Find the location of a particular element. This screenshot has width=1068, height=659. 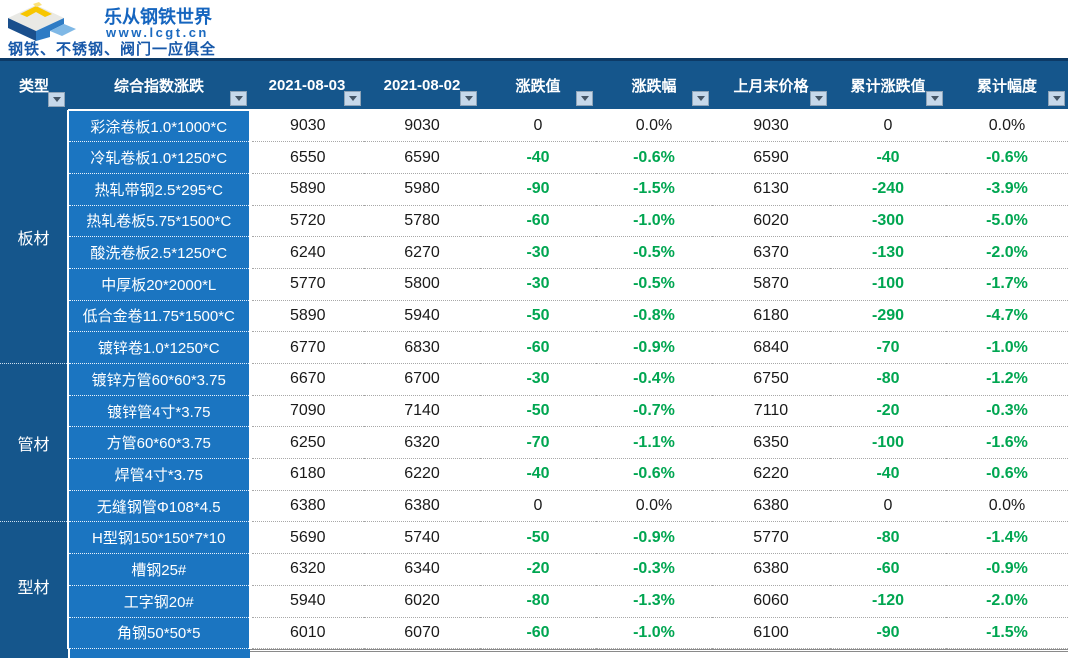

change-pct-cell: -0.8% is located at coordinates (654, 316).